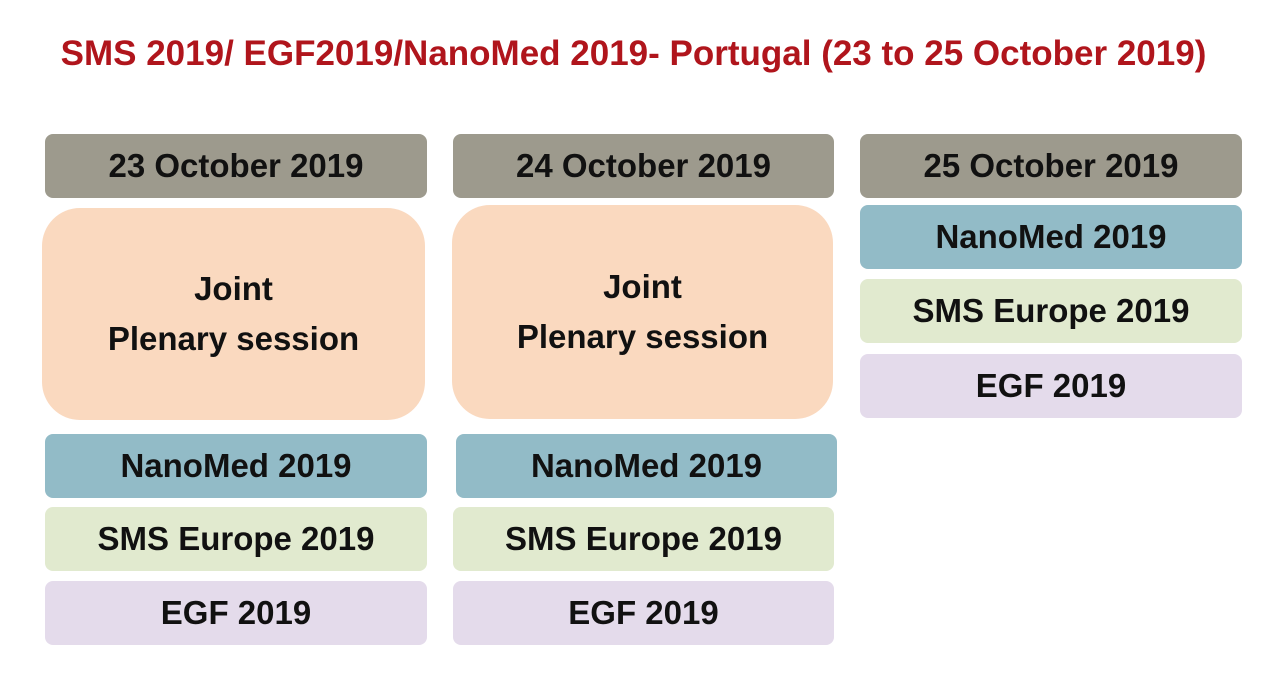 Image resolution: width=1267 pixels, height=681 pixels. What do you see at coordinates (233, 338) in the screenshot?
I see `day-1-plenary-line-2: Plenary session` at bounding box center [233, 338].